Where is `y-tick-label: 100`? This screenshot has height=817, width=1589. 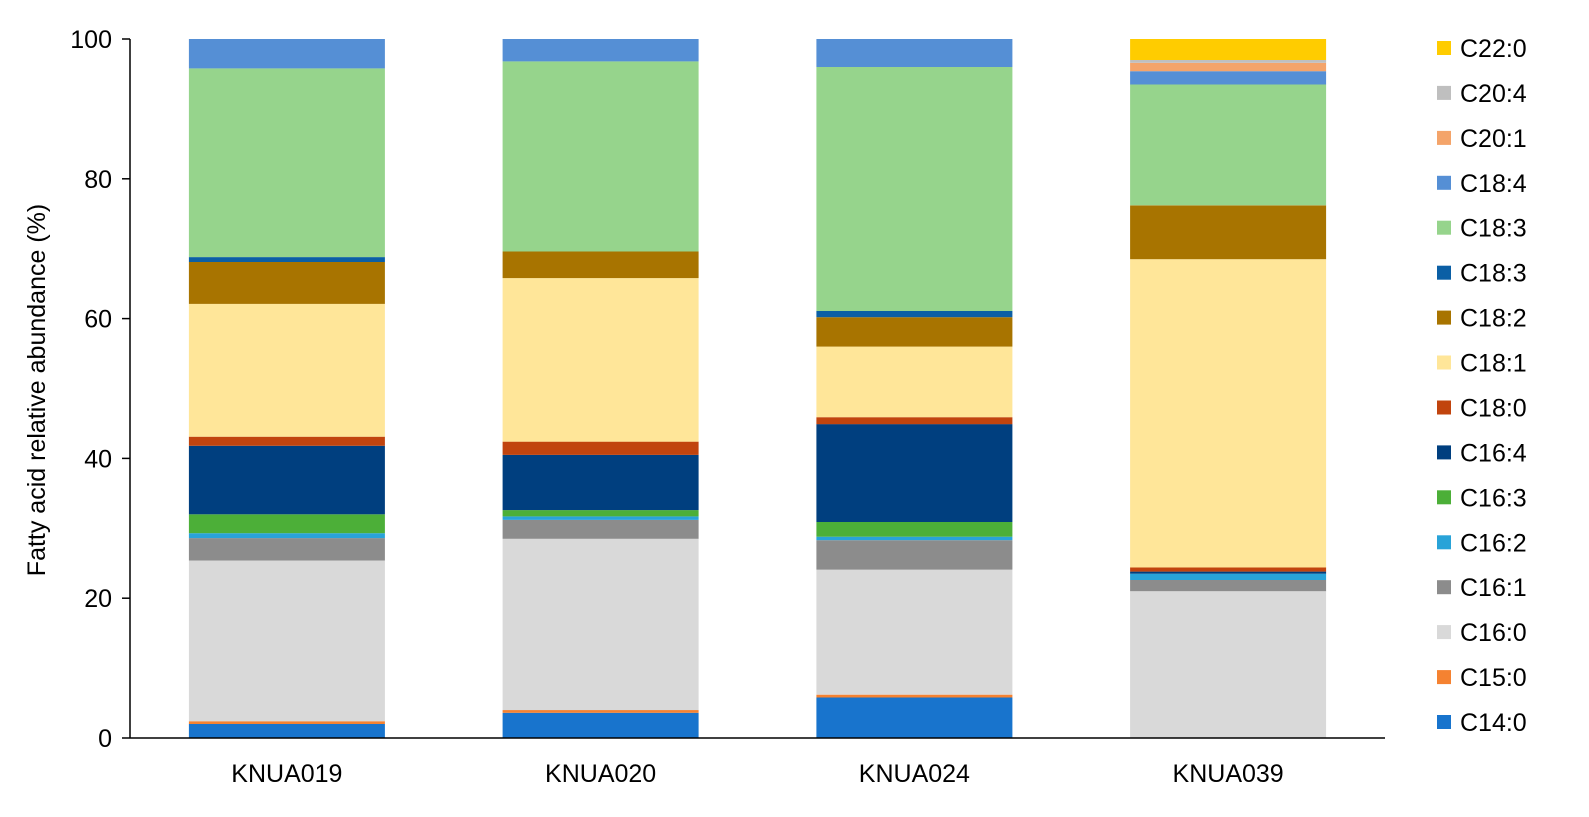
y-tick-label: 100 is located at coordinates (91, 40).